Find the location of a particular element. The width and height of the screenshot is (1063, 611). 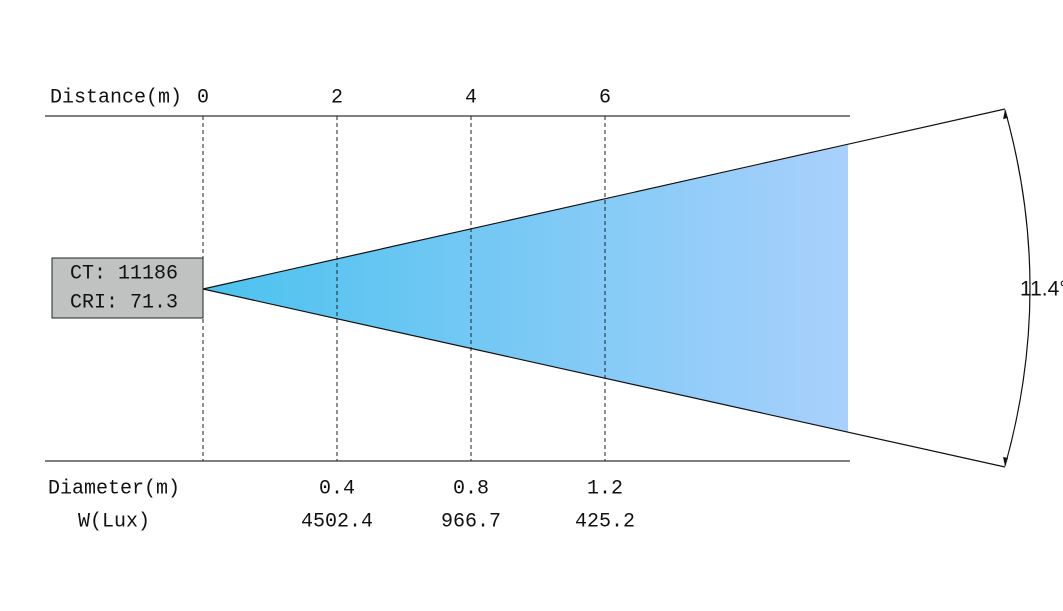

distance-label: Distance(m) is located at coordinates (116, 97).